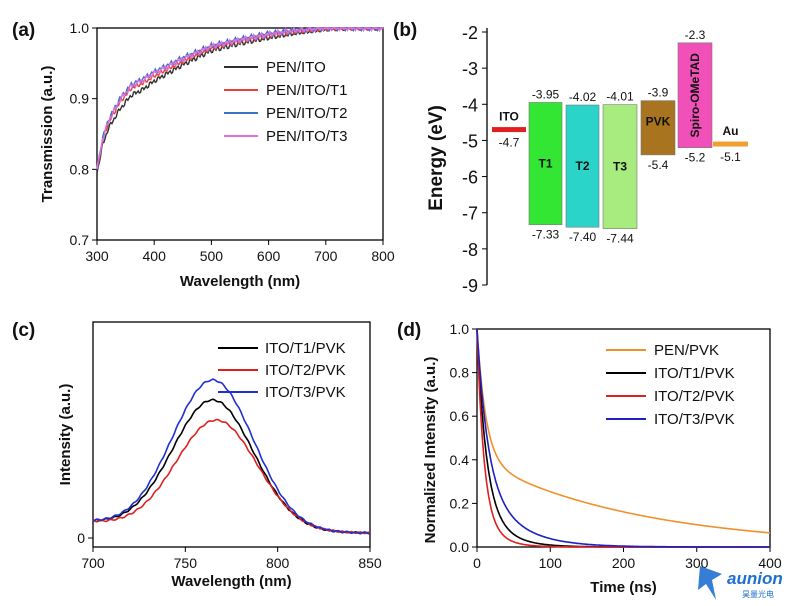 The image size is (804, 606). I want to click on level-top-value: -3.9, so click(658, 93).